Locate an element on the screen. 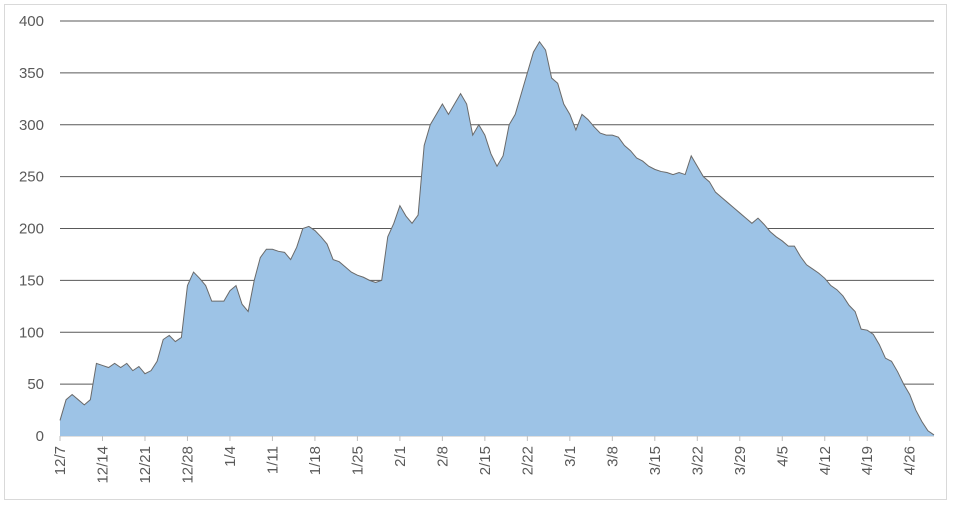 This screenshot has width=953, height=507. x-tick-label-12: 3/1 is located at coordinates (570, 456).